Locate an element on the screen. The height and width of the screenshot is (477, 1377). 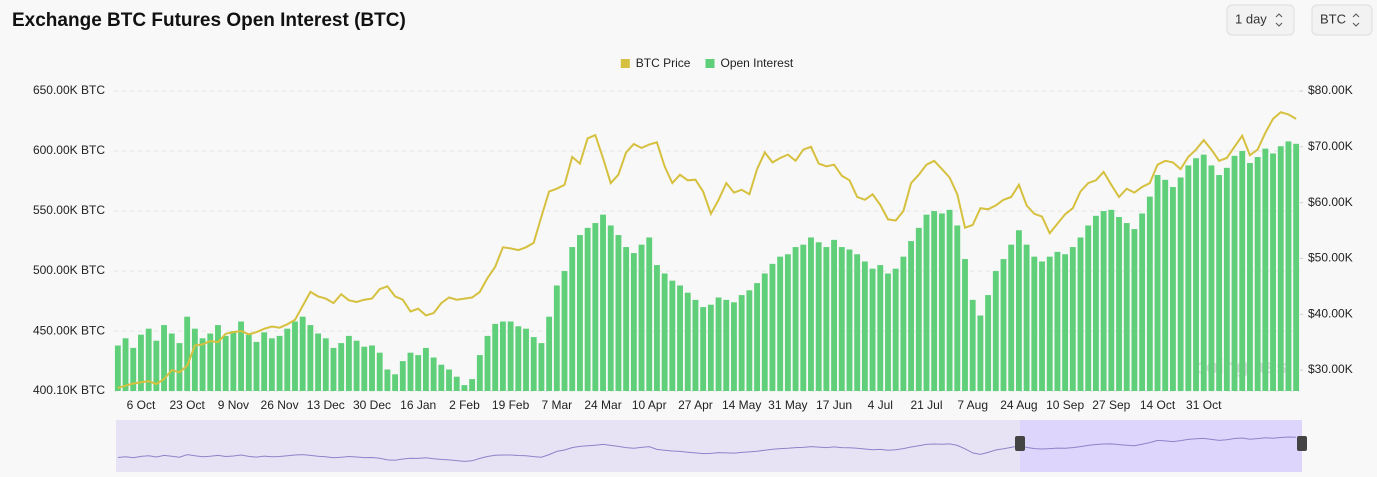
x-tick-label: 10 Sep is located at coordinates (1065, 405).